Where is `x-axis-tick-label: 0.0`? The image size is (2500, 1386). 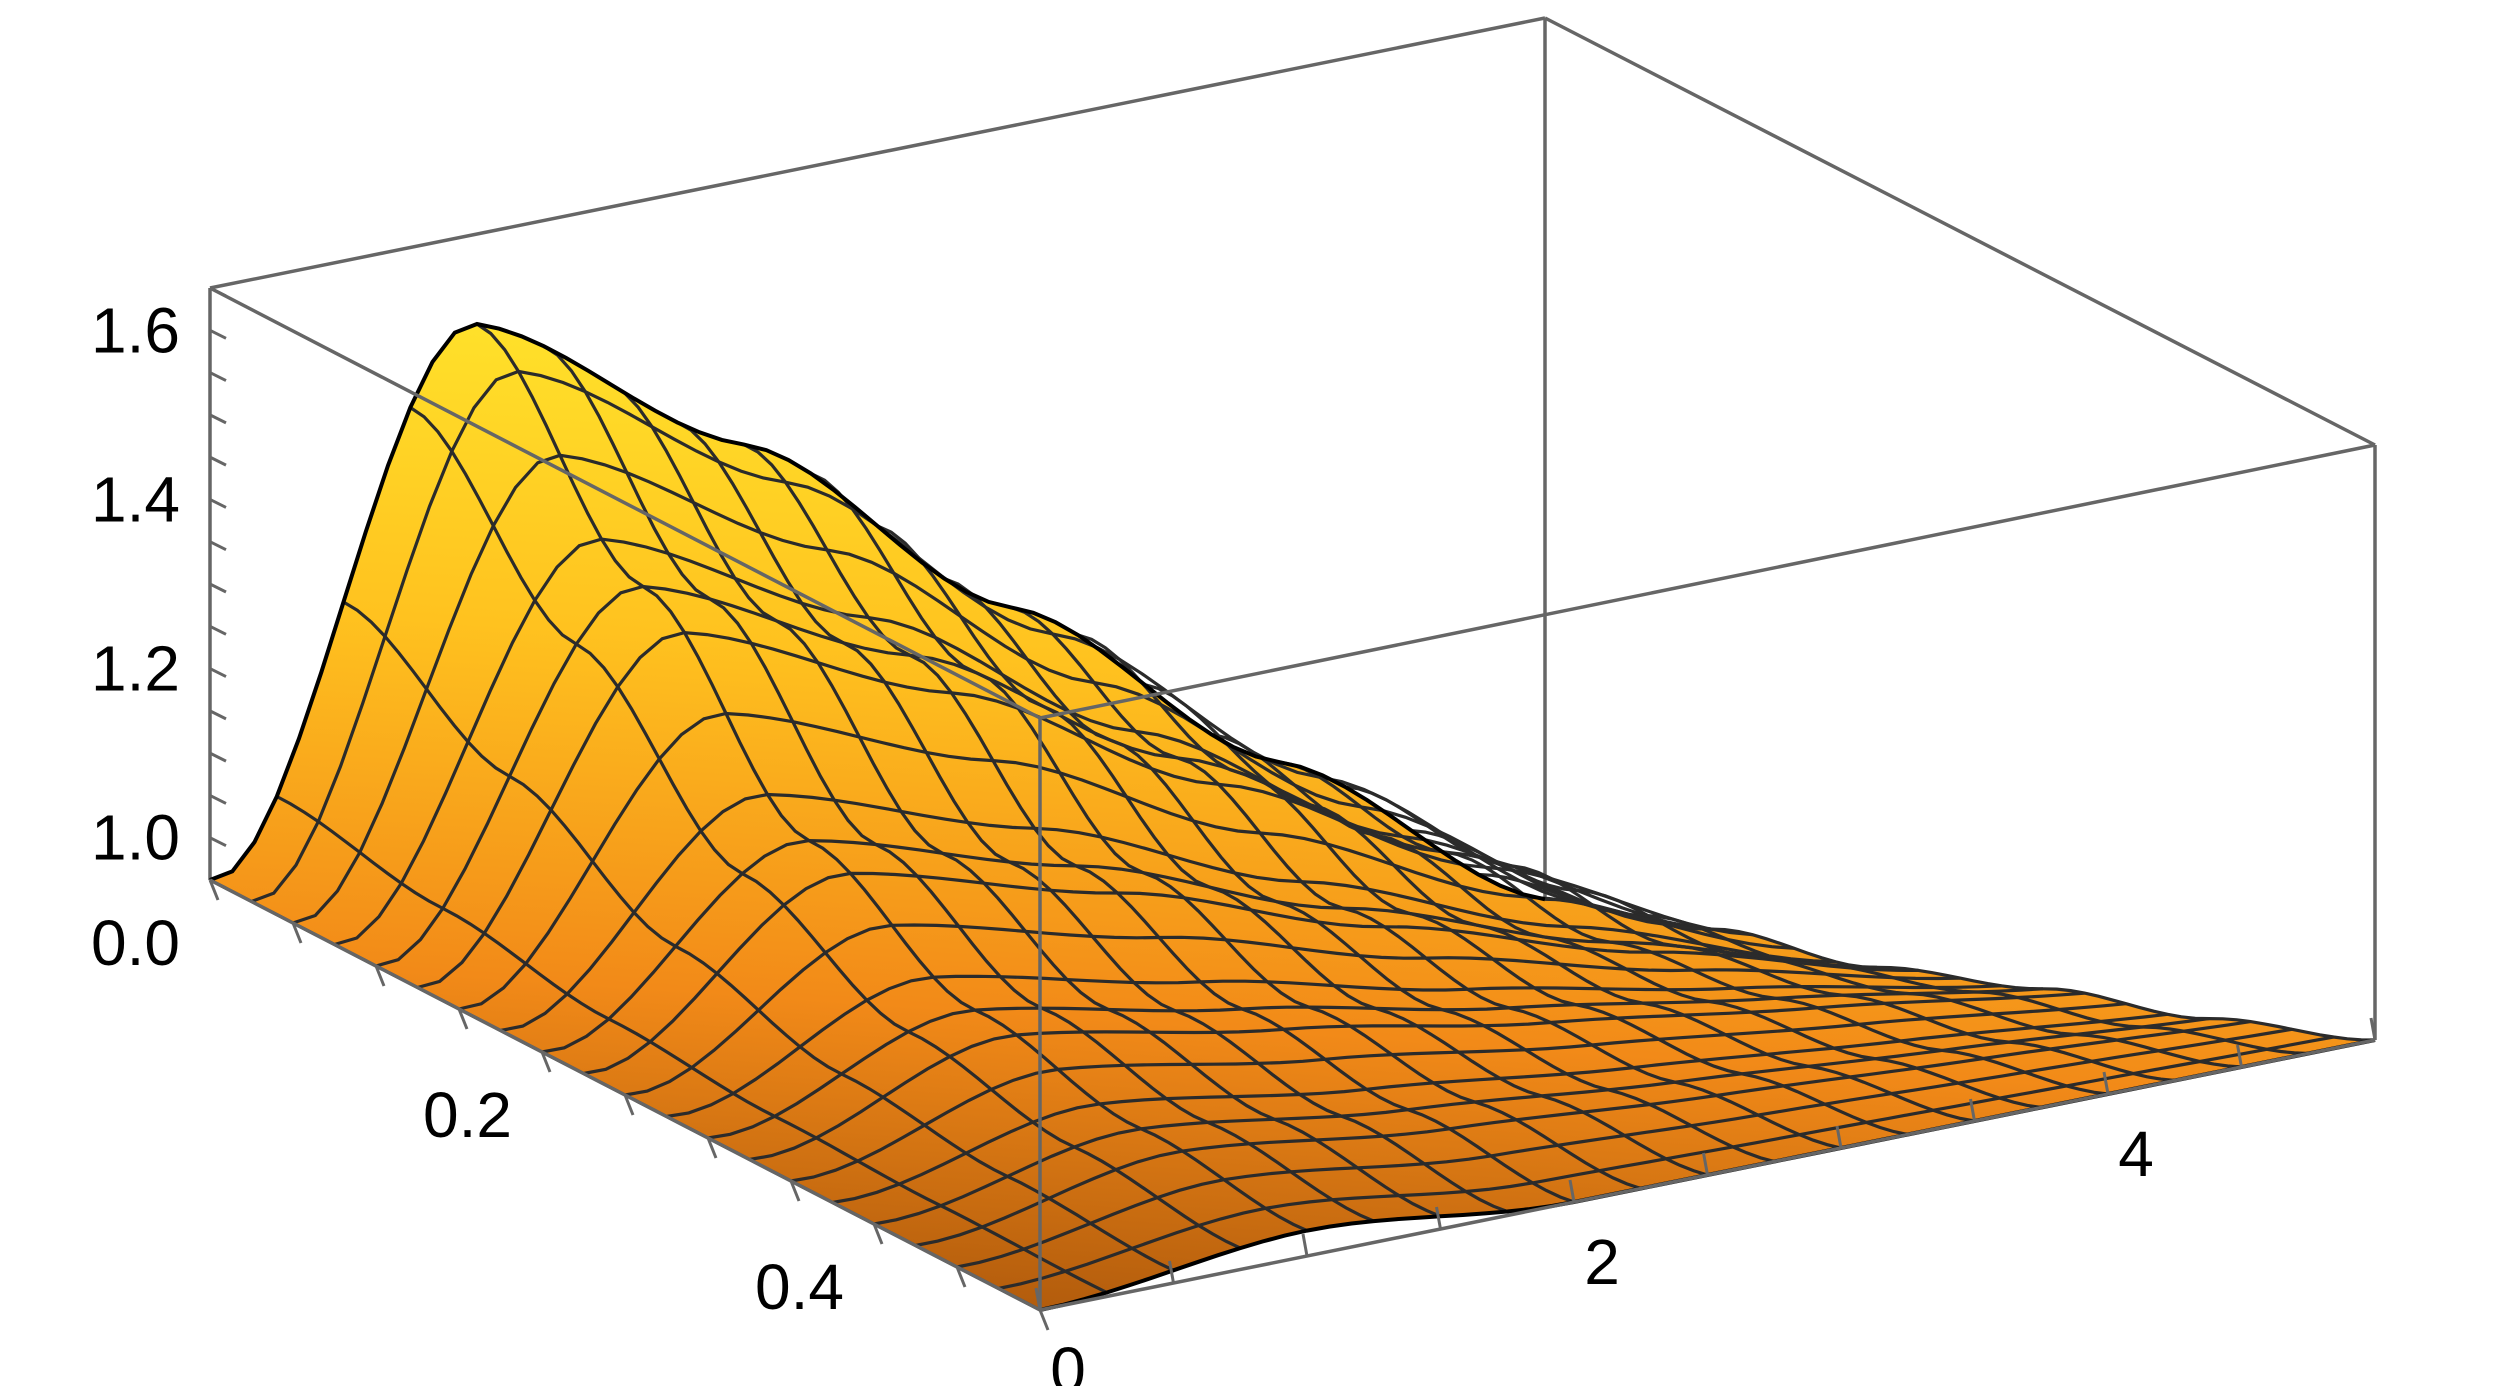 x-axis-tick-label: 0.0 is located at coordinates (135, 943).